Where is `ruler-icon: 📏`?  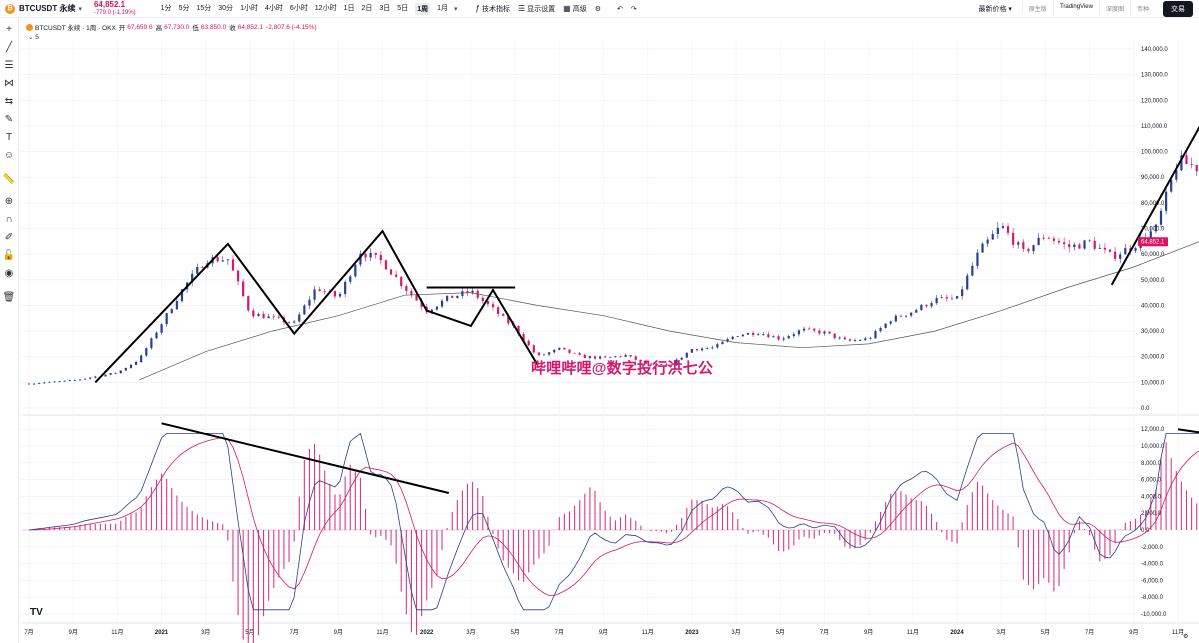 ruler-icon: 📏 is located at coordinates (9, 179).